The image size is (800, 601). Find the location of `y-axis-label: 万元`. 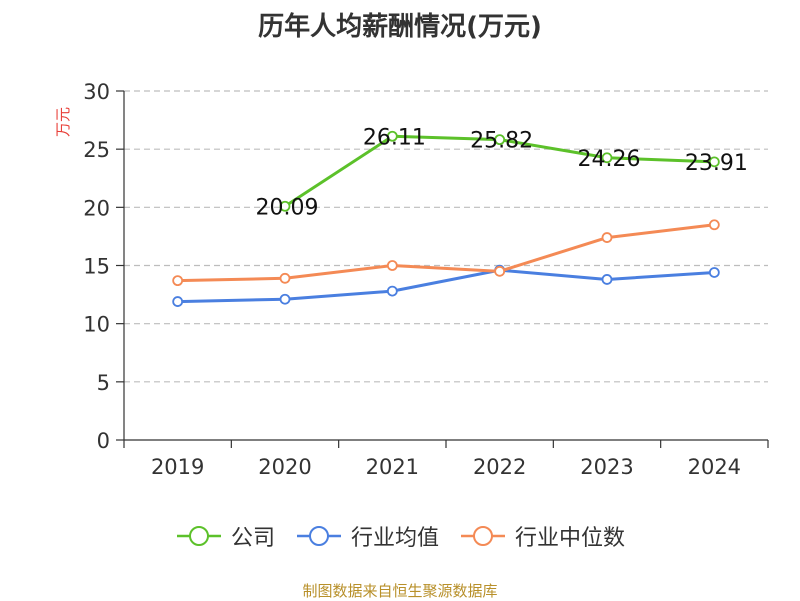

y-axis-label: 万元 is located at coordinates (63, 122).